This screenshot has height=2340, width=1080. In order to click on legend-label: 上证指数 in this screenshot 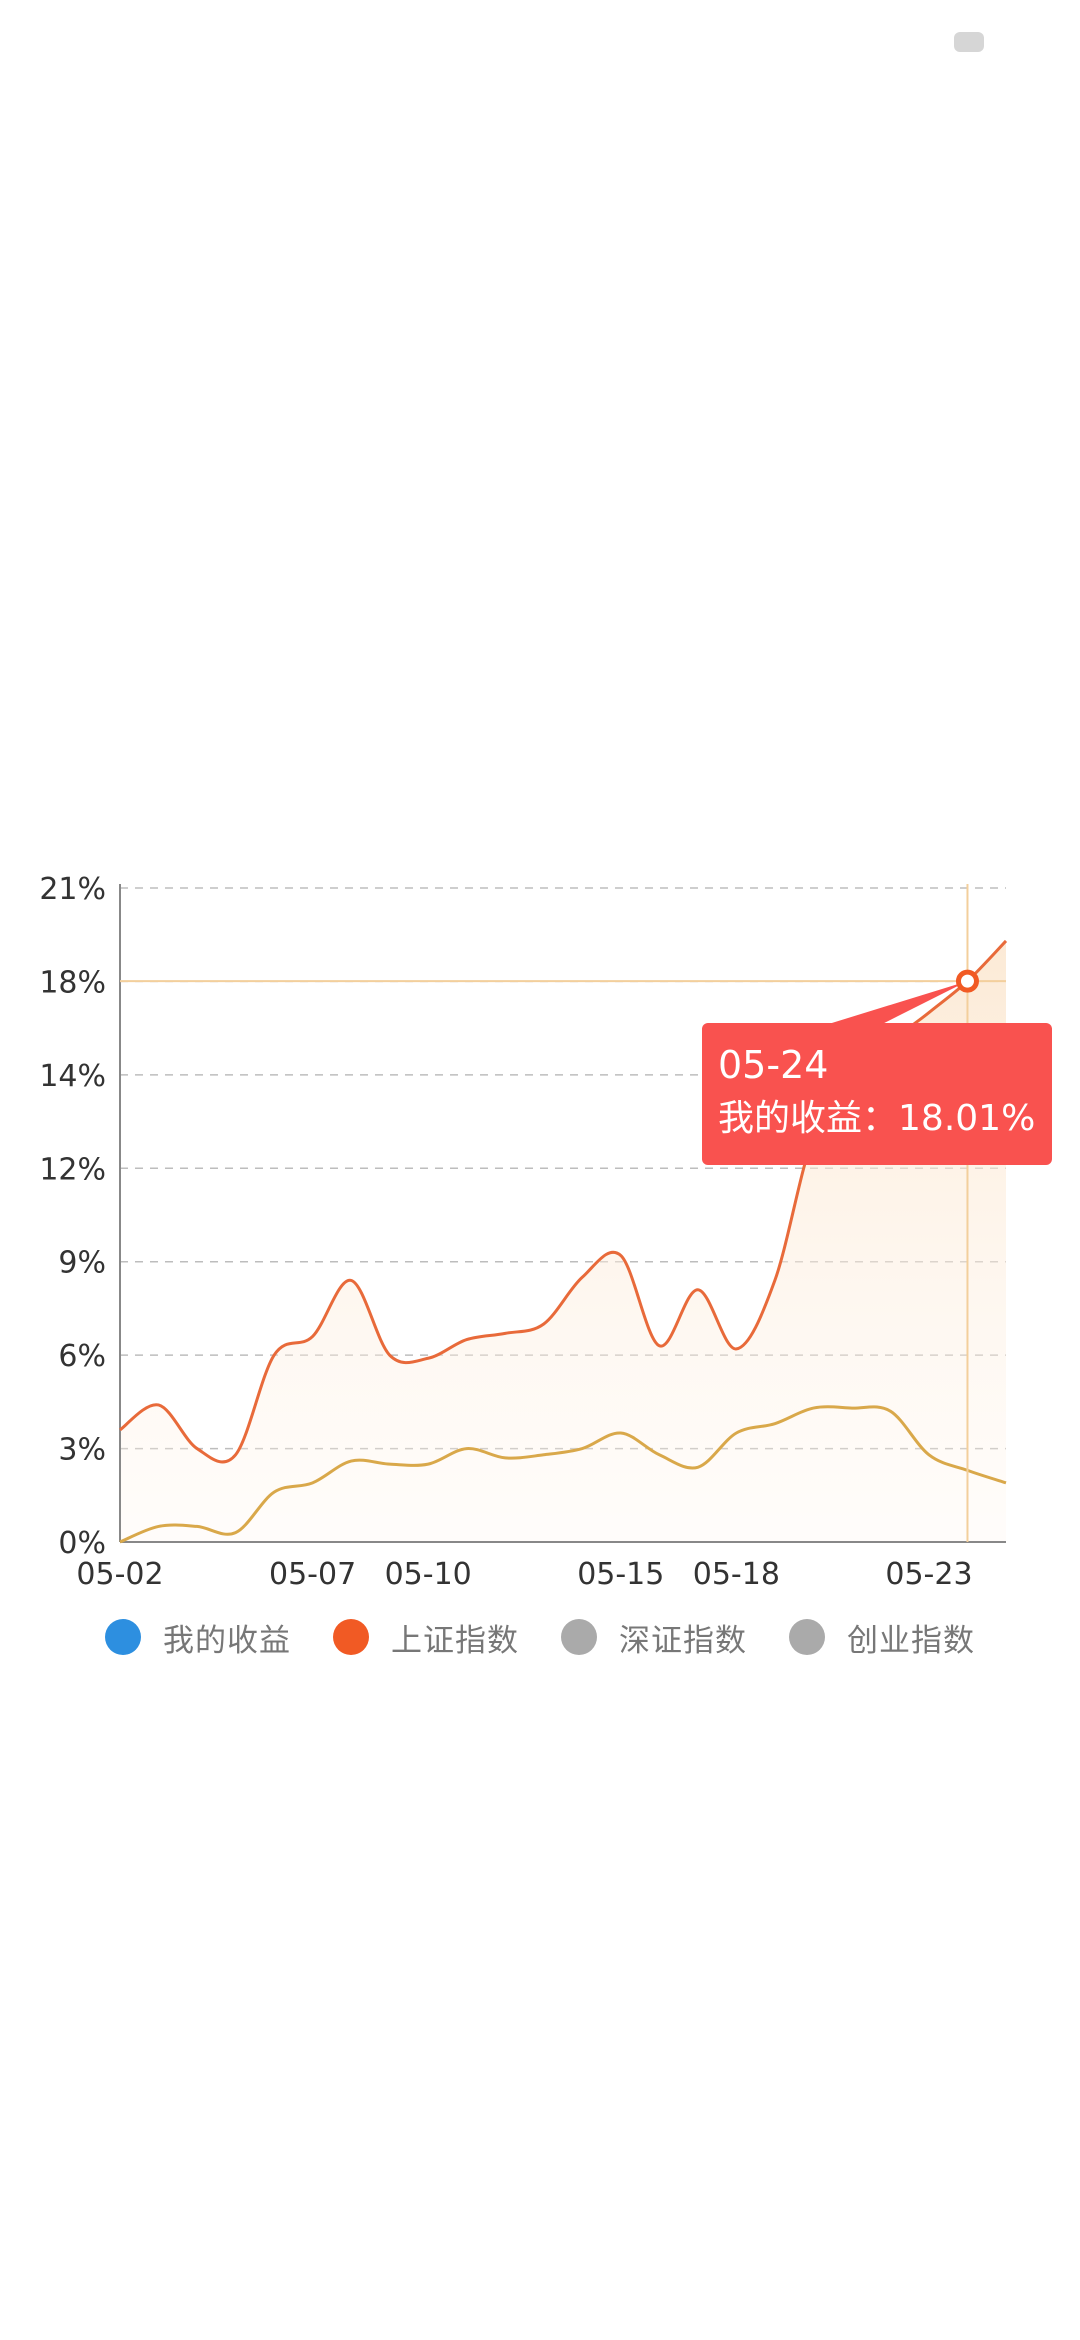, I will do `click(455, 1640)`.